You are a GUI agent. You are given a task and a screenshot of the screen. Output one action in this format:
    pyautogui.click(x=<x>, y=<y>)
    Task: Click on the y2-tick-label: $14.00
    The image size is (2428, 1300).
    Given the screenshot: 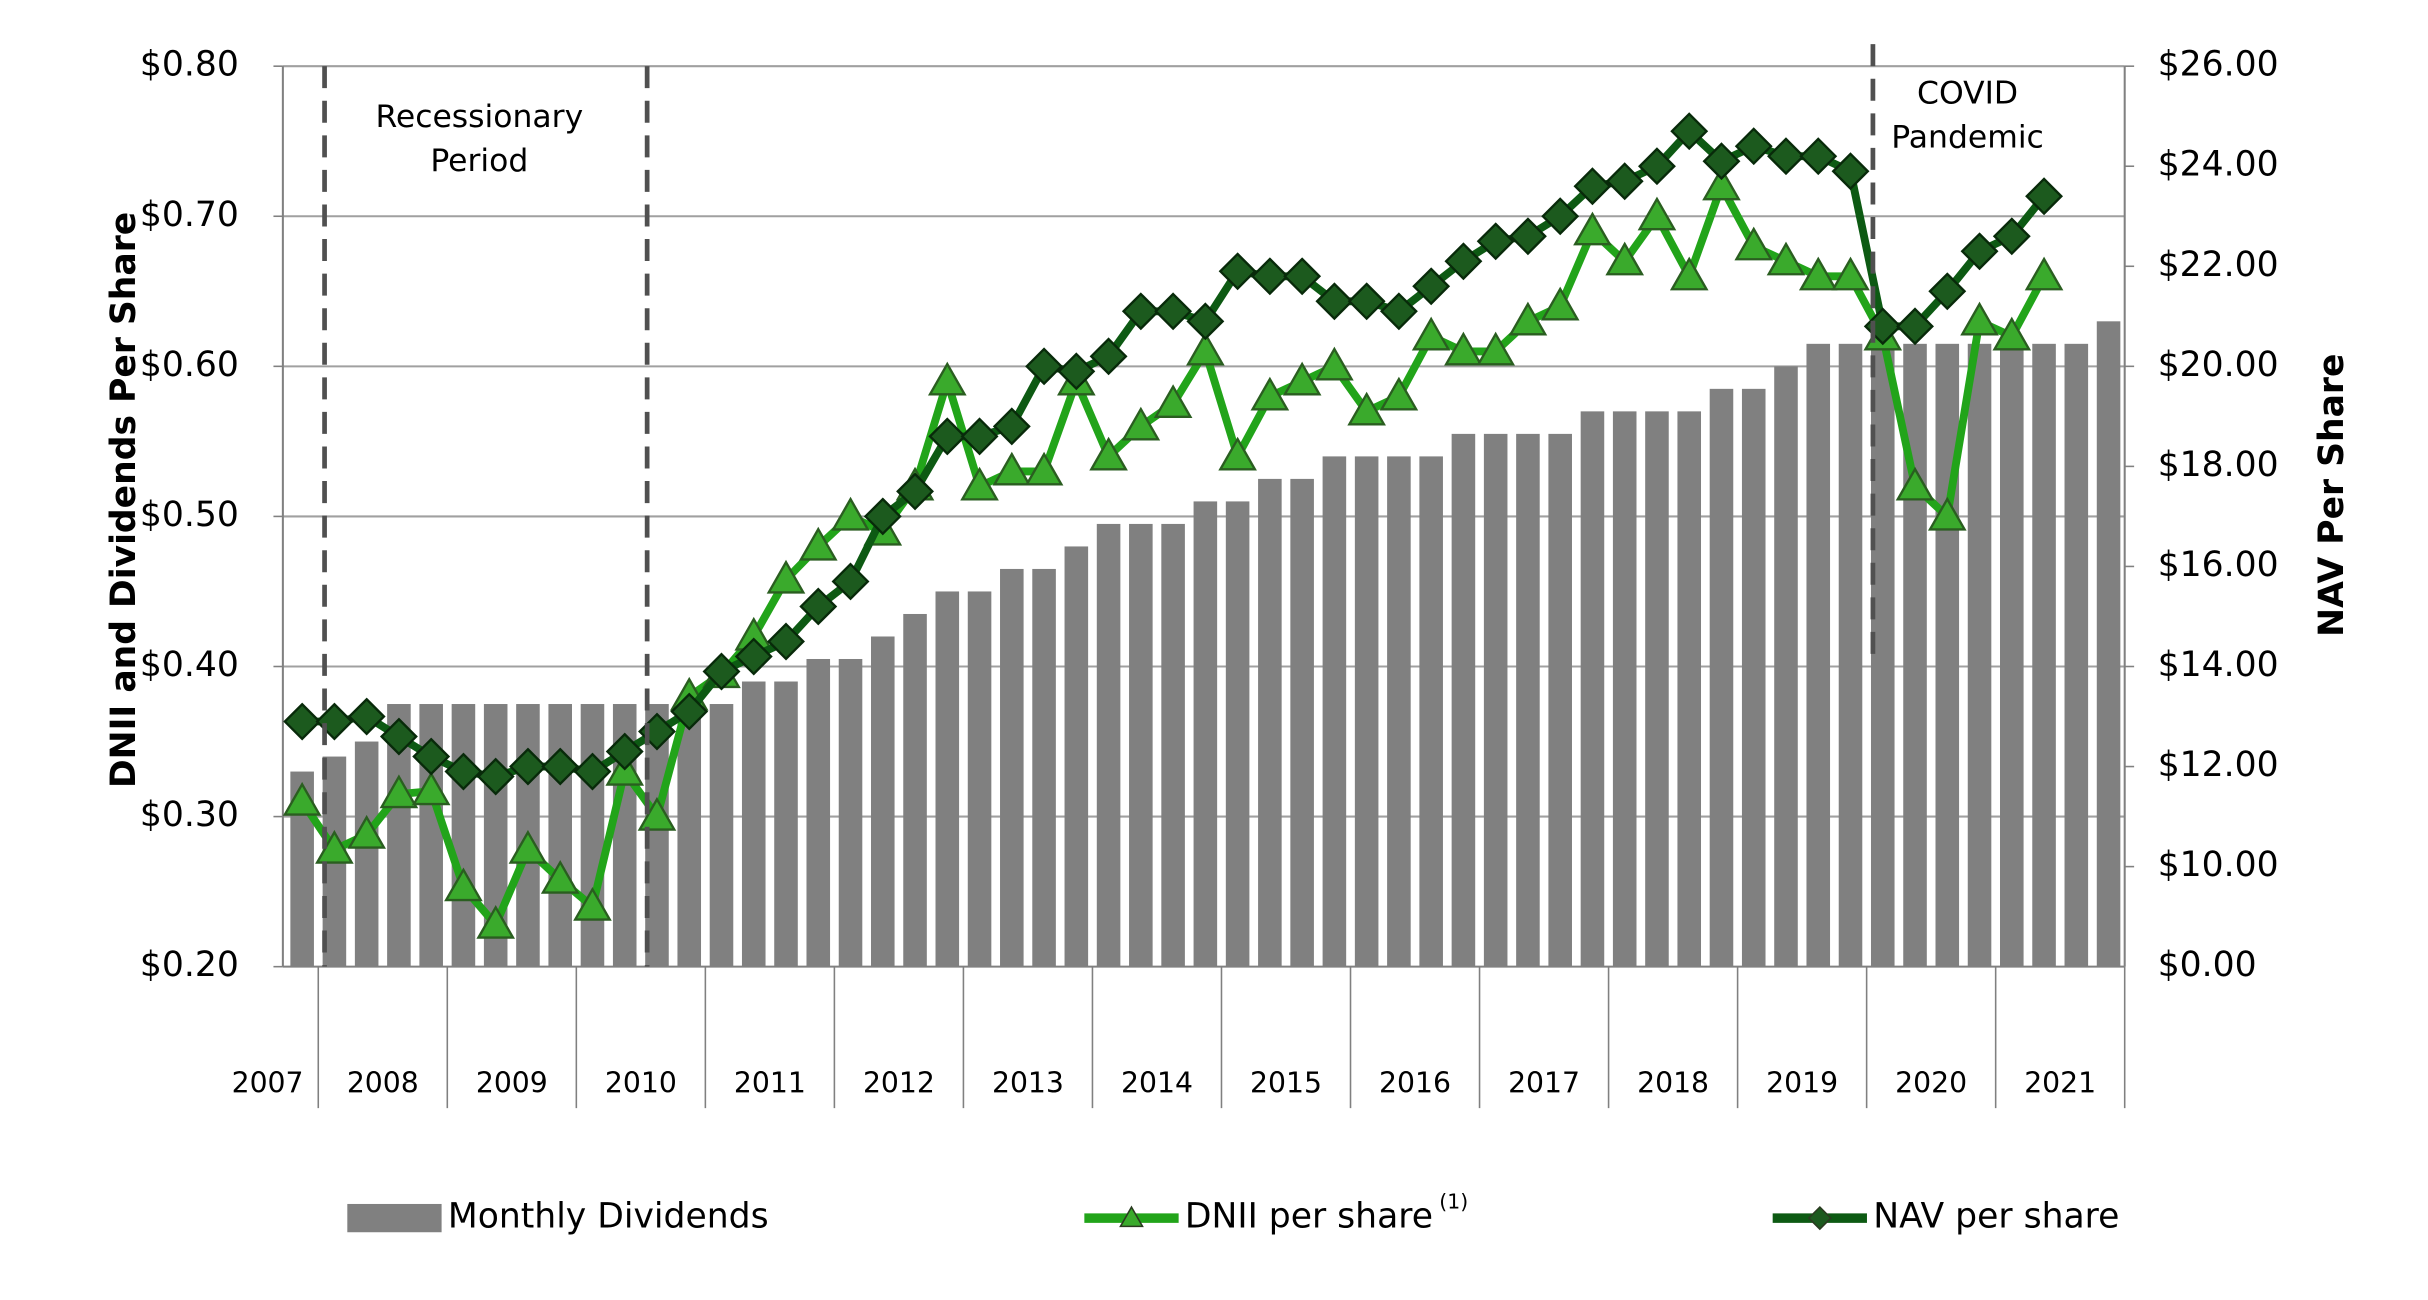 What is the action you would take?
    pyautogui.click(x=2218, y=665)
    